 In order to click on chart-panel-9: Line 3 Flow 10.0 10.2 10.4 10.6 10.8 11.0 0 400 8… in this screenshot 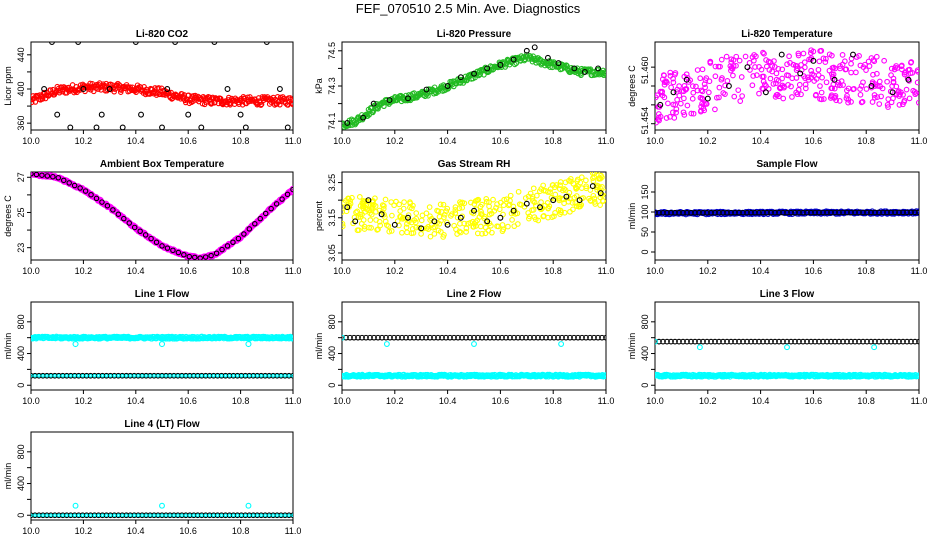, I will do `click(777, 347)`.